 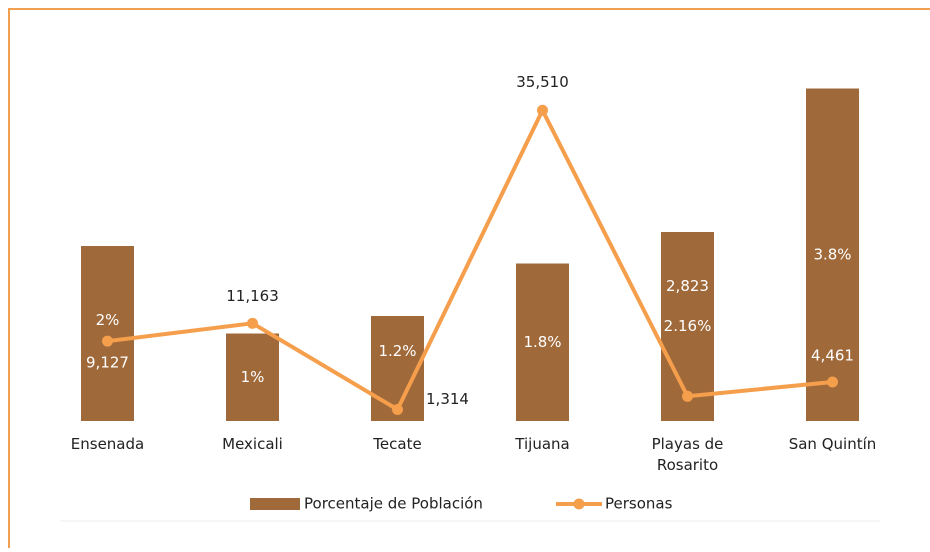 I want to click on line-value-label: 1,314, so click(x=447, y=399).